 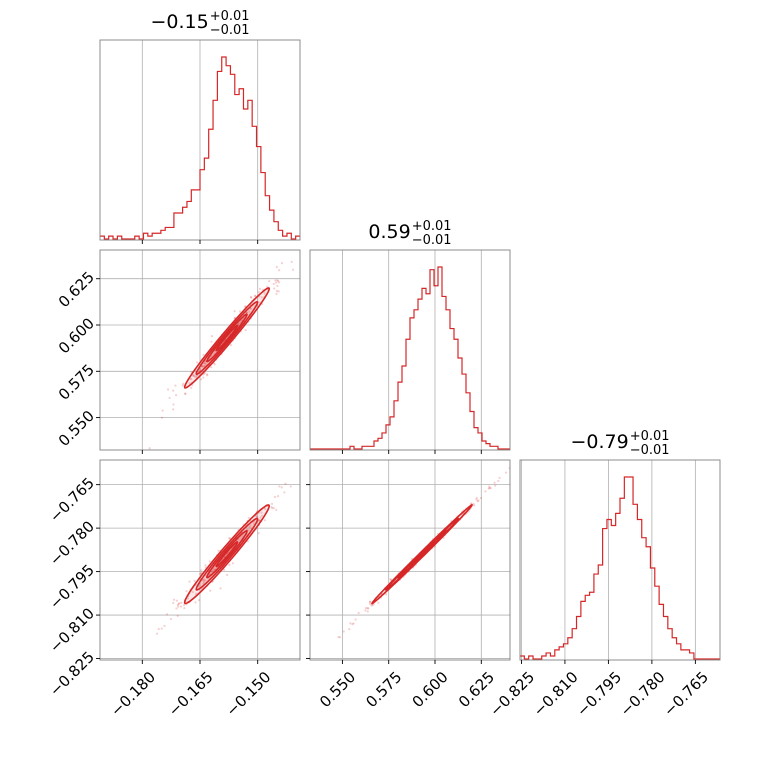 I want to click on x-tick-label: −0.810, so click(x=556, y=694).